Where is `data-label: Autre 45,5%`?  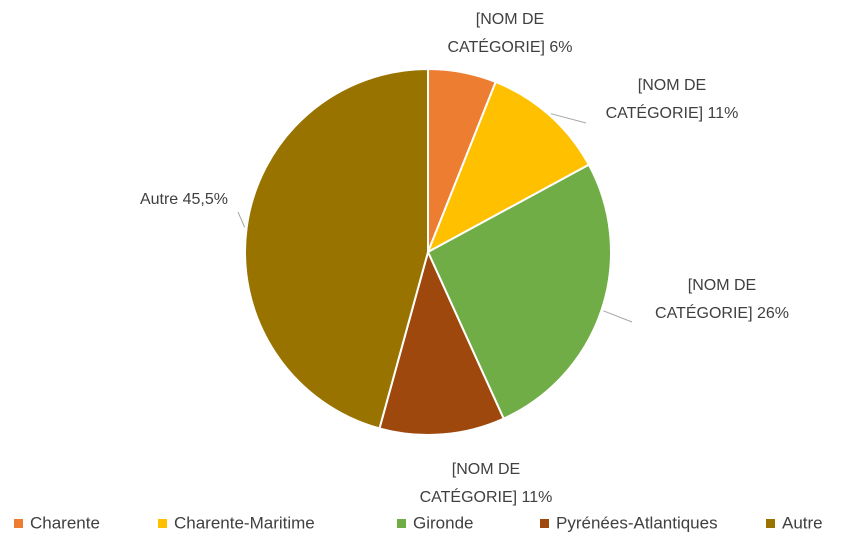 data-label: Autre 45,5% is located at coordinates (184, 199).